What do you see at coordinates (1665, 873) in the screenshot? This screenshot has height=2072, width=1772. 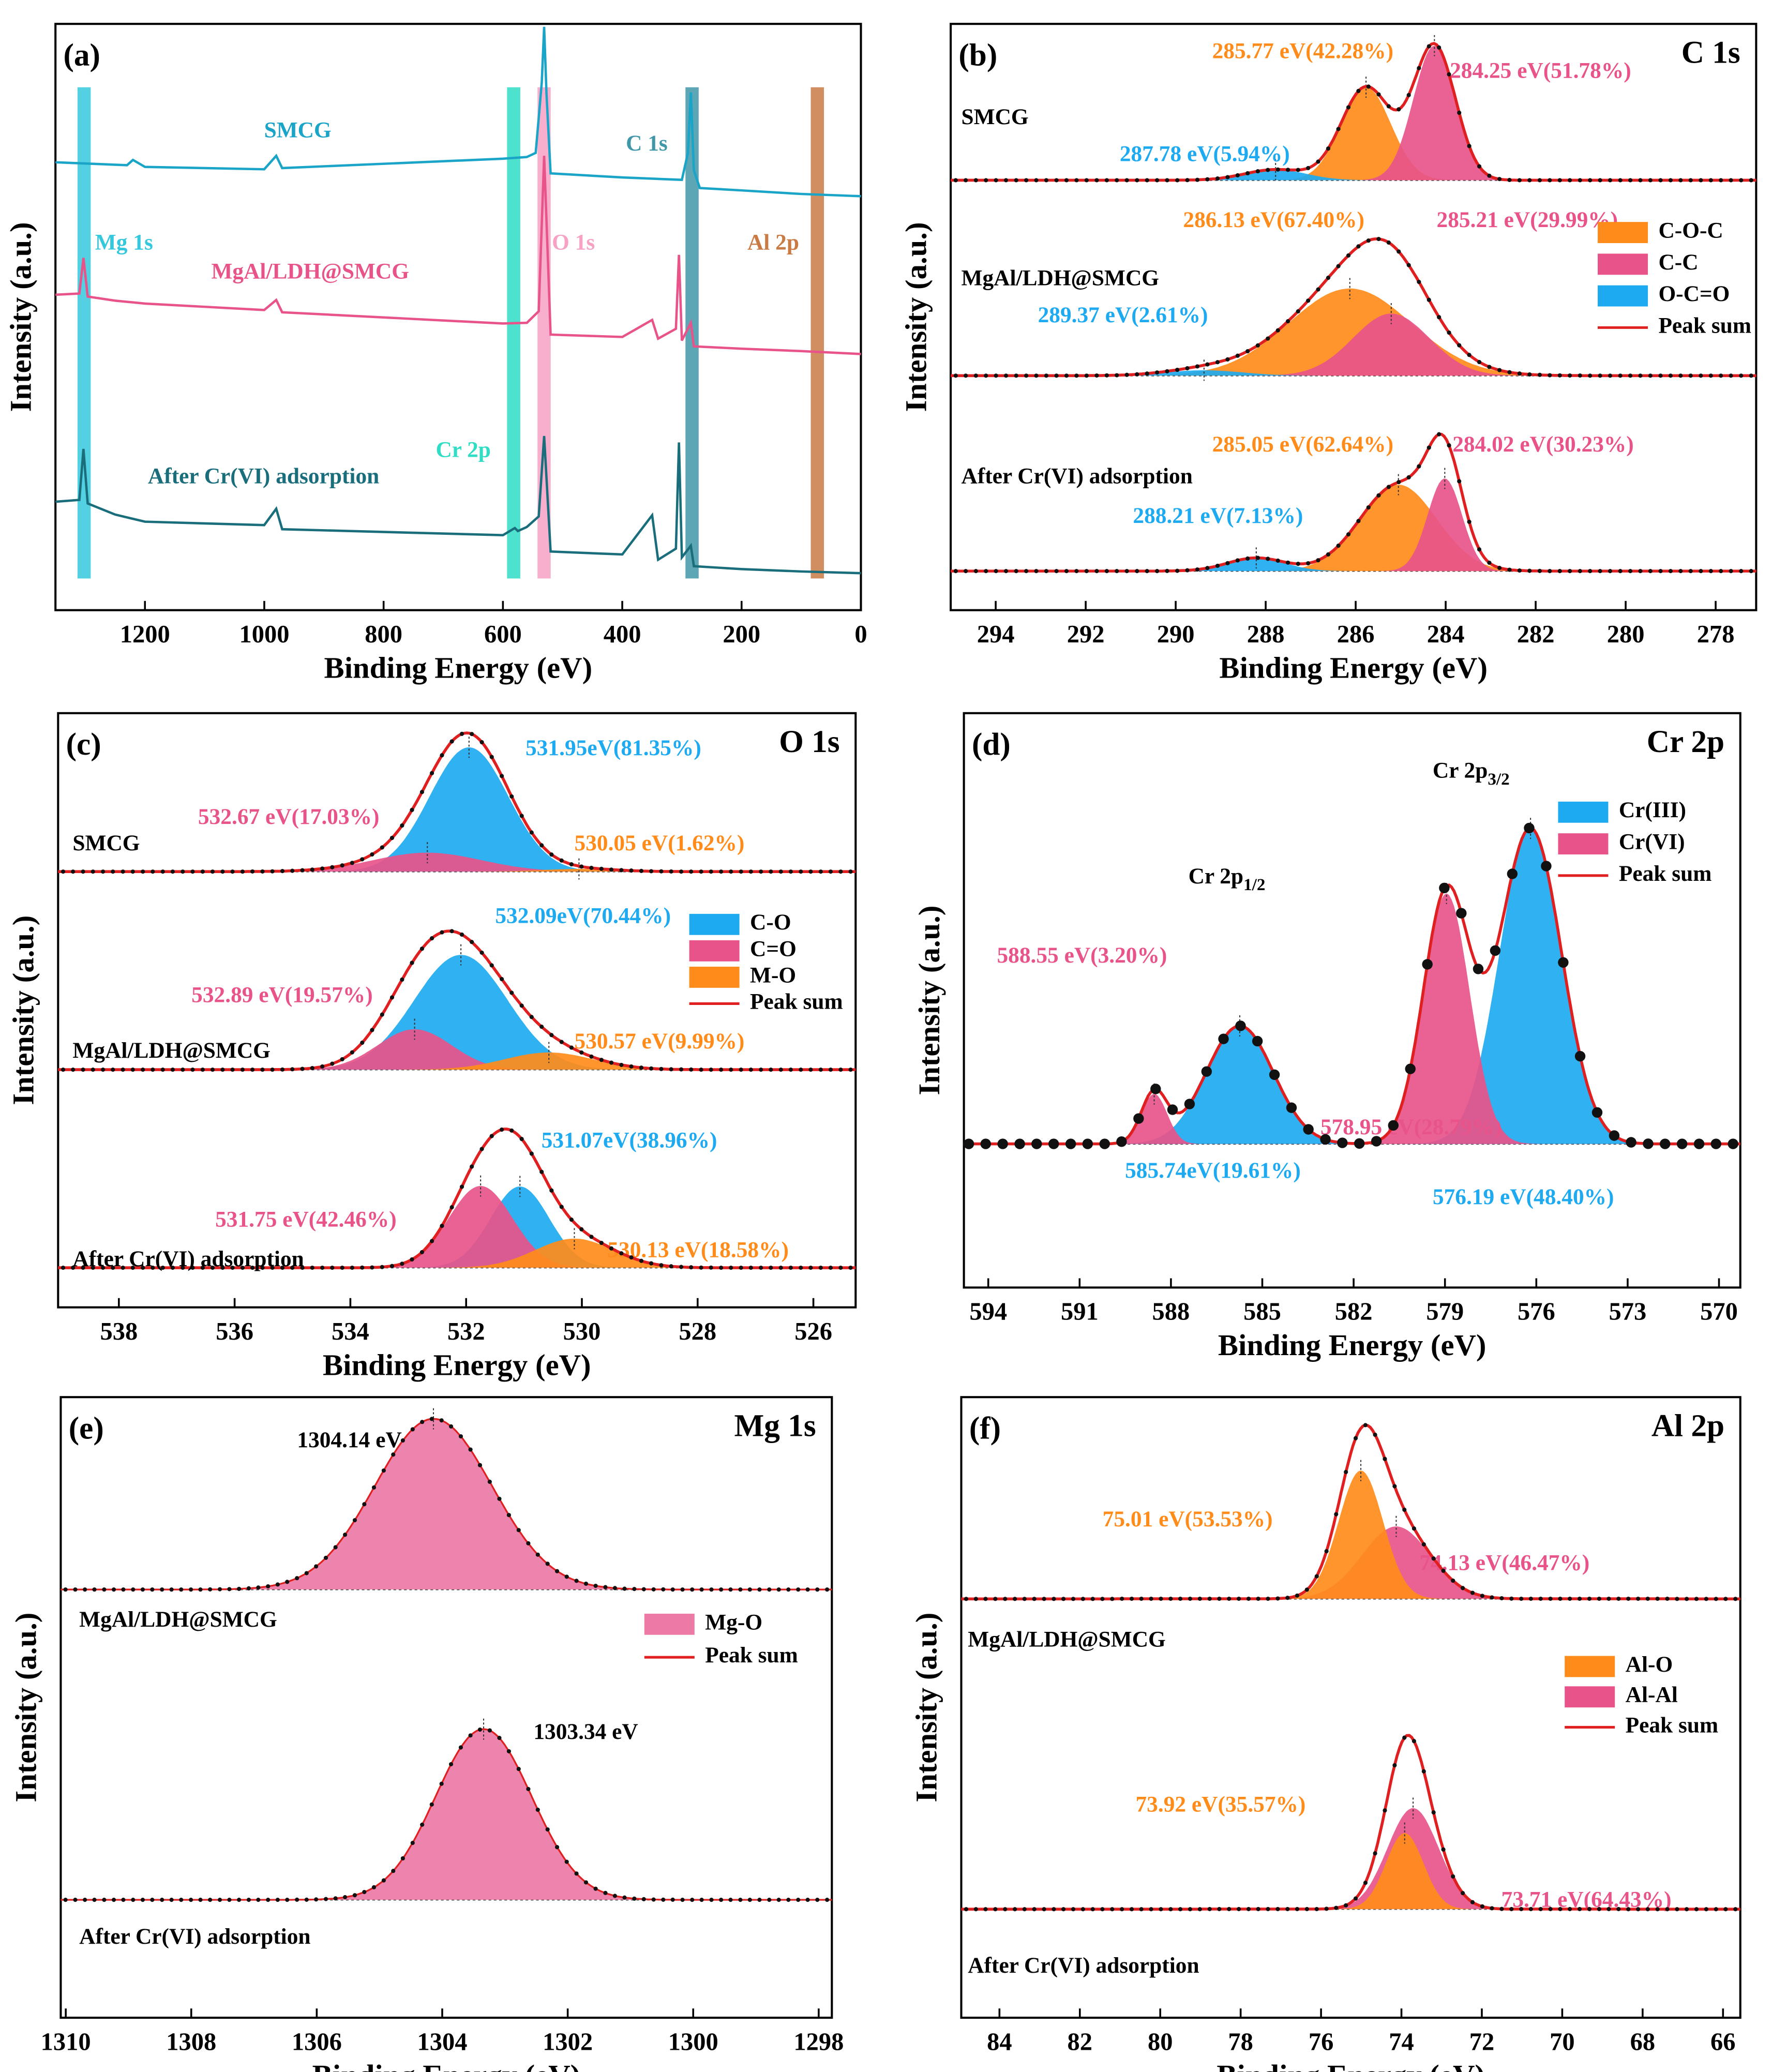 I see `legend-label: Peak sum` at bounding box center [1665, 873].